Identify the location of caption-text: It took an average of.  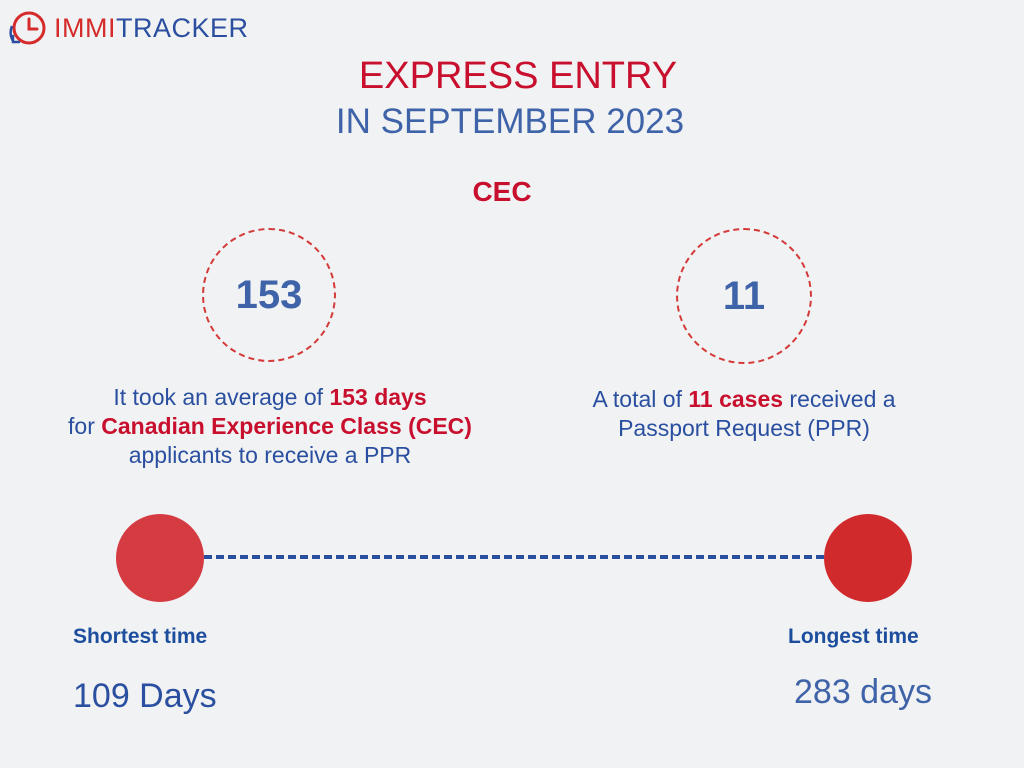
(221, 397).